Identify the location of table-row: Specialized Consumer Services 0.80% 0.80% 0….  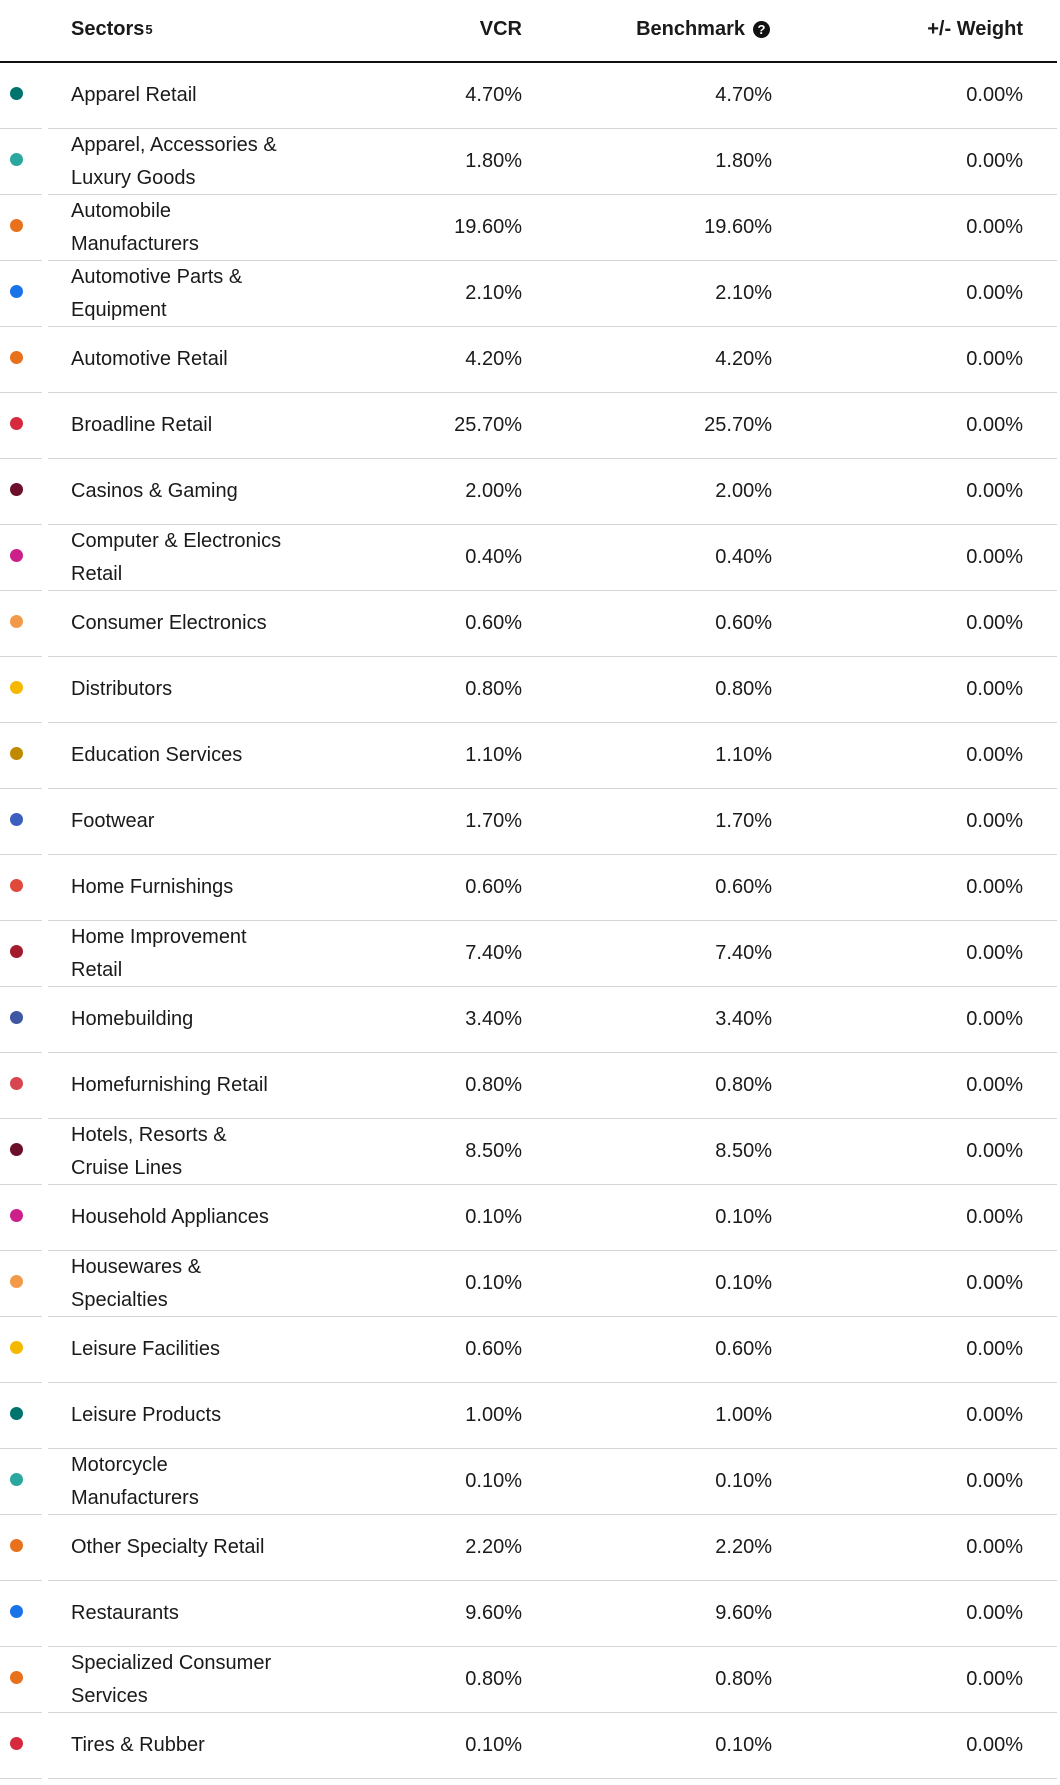
(530, 1680).